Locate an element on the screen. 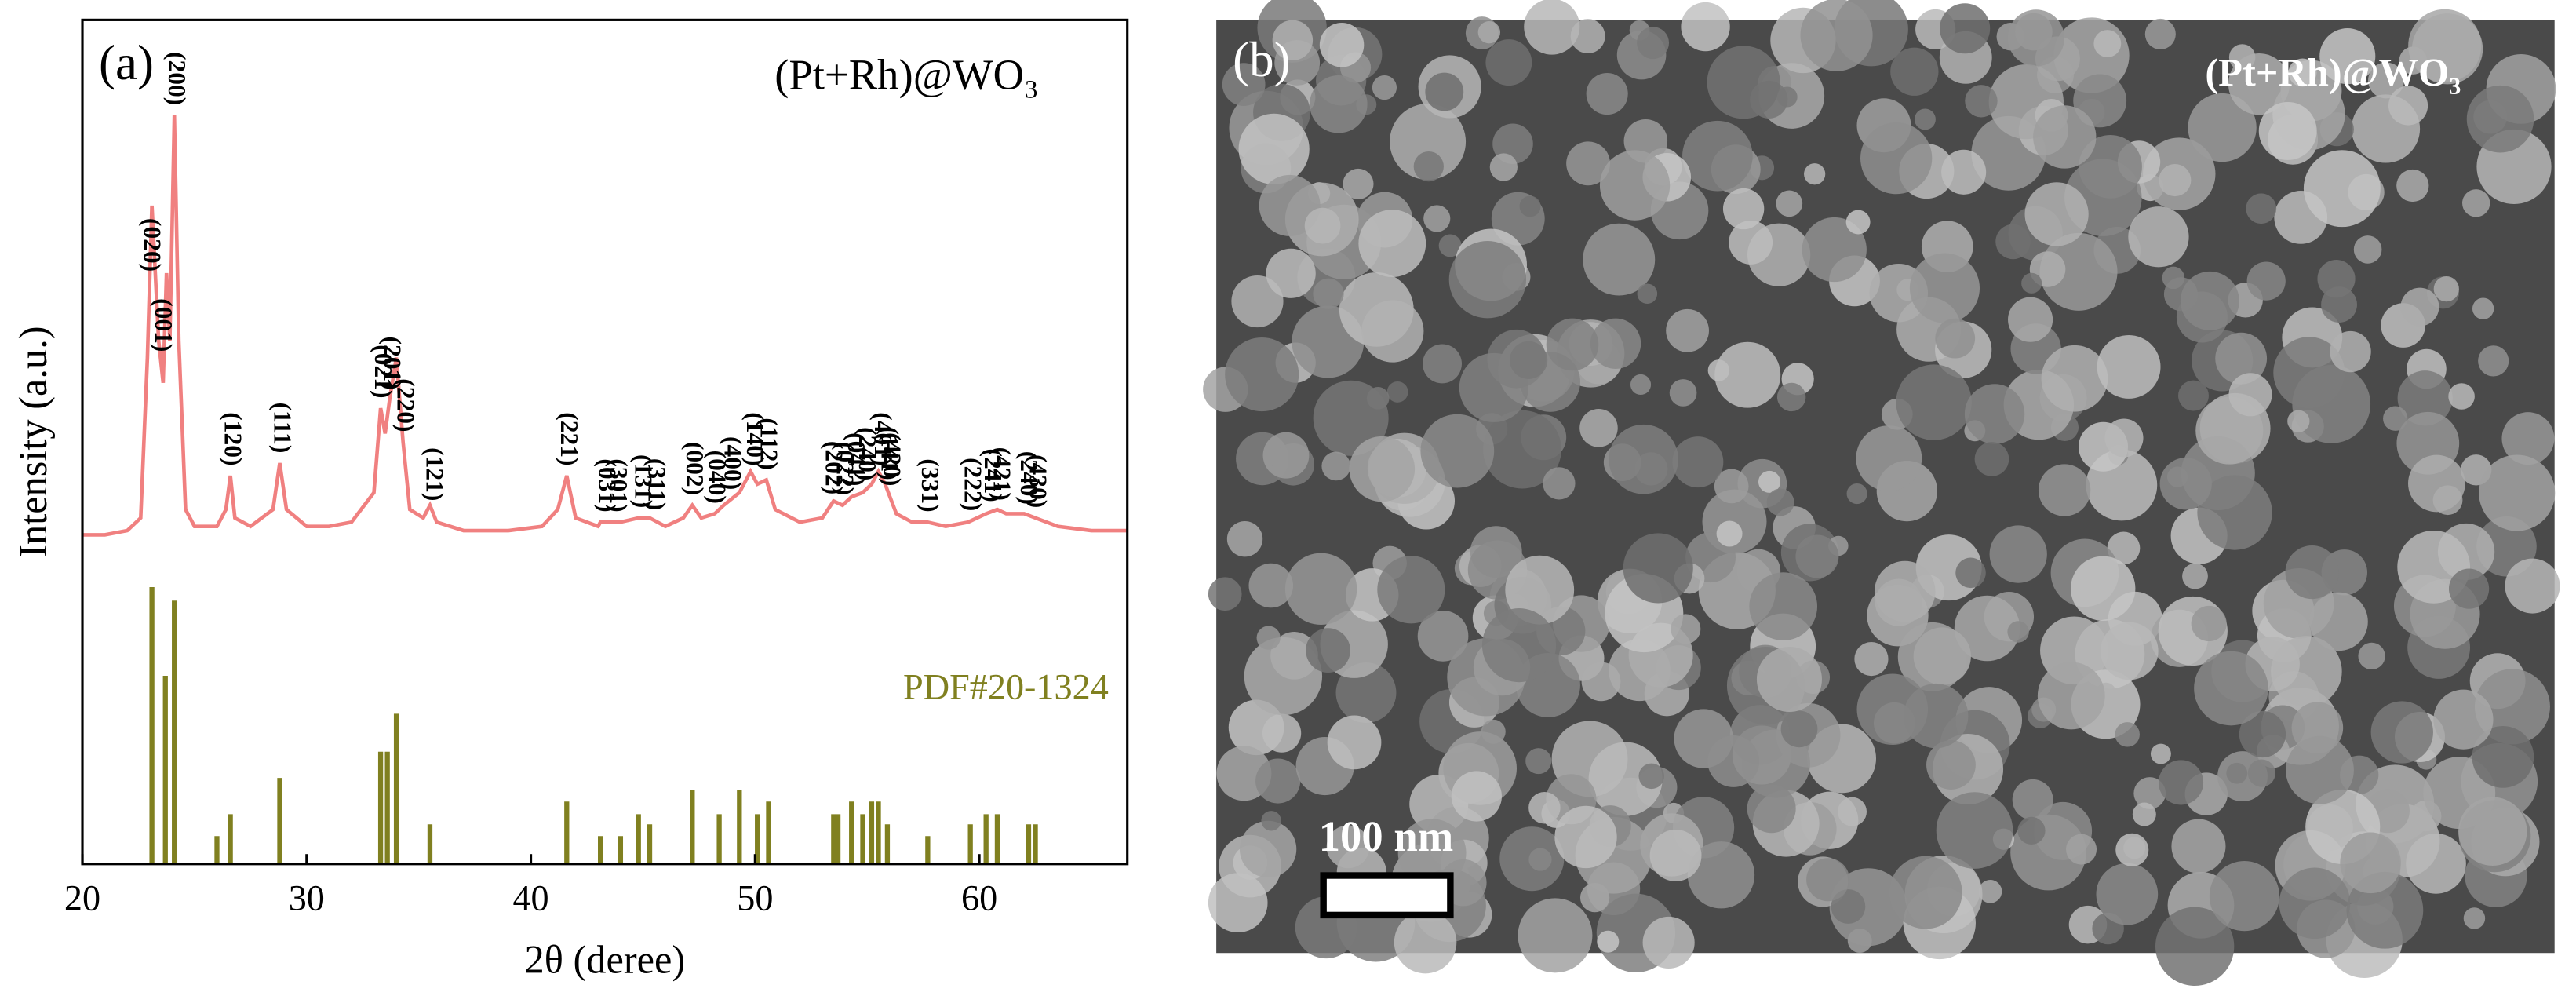 The width and height of the screenshot is (2576, 996). x-axis-label: 2θ (deree) is located at coordinates (605, 959).